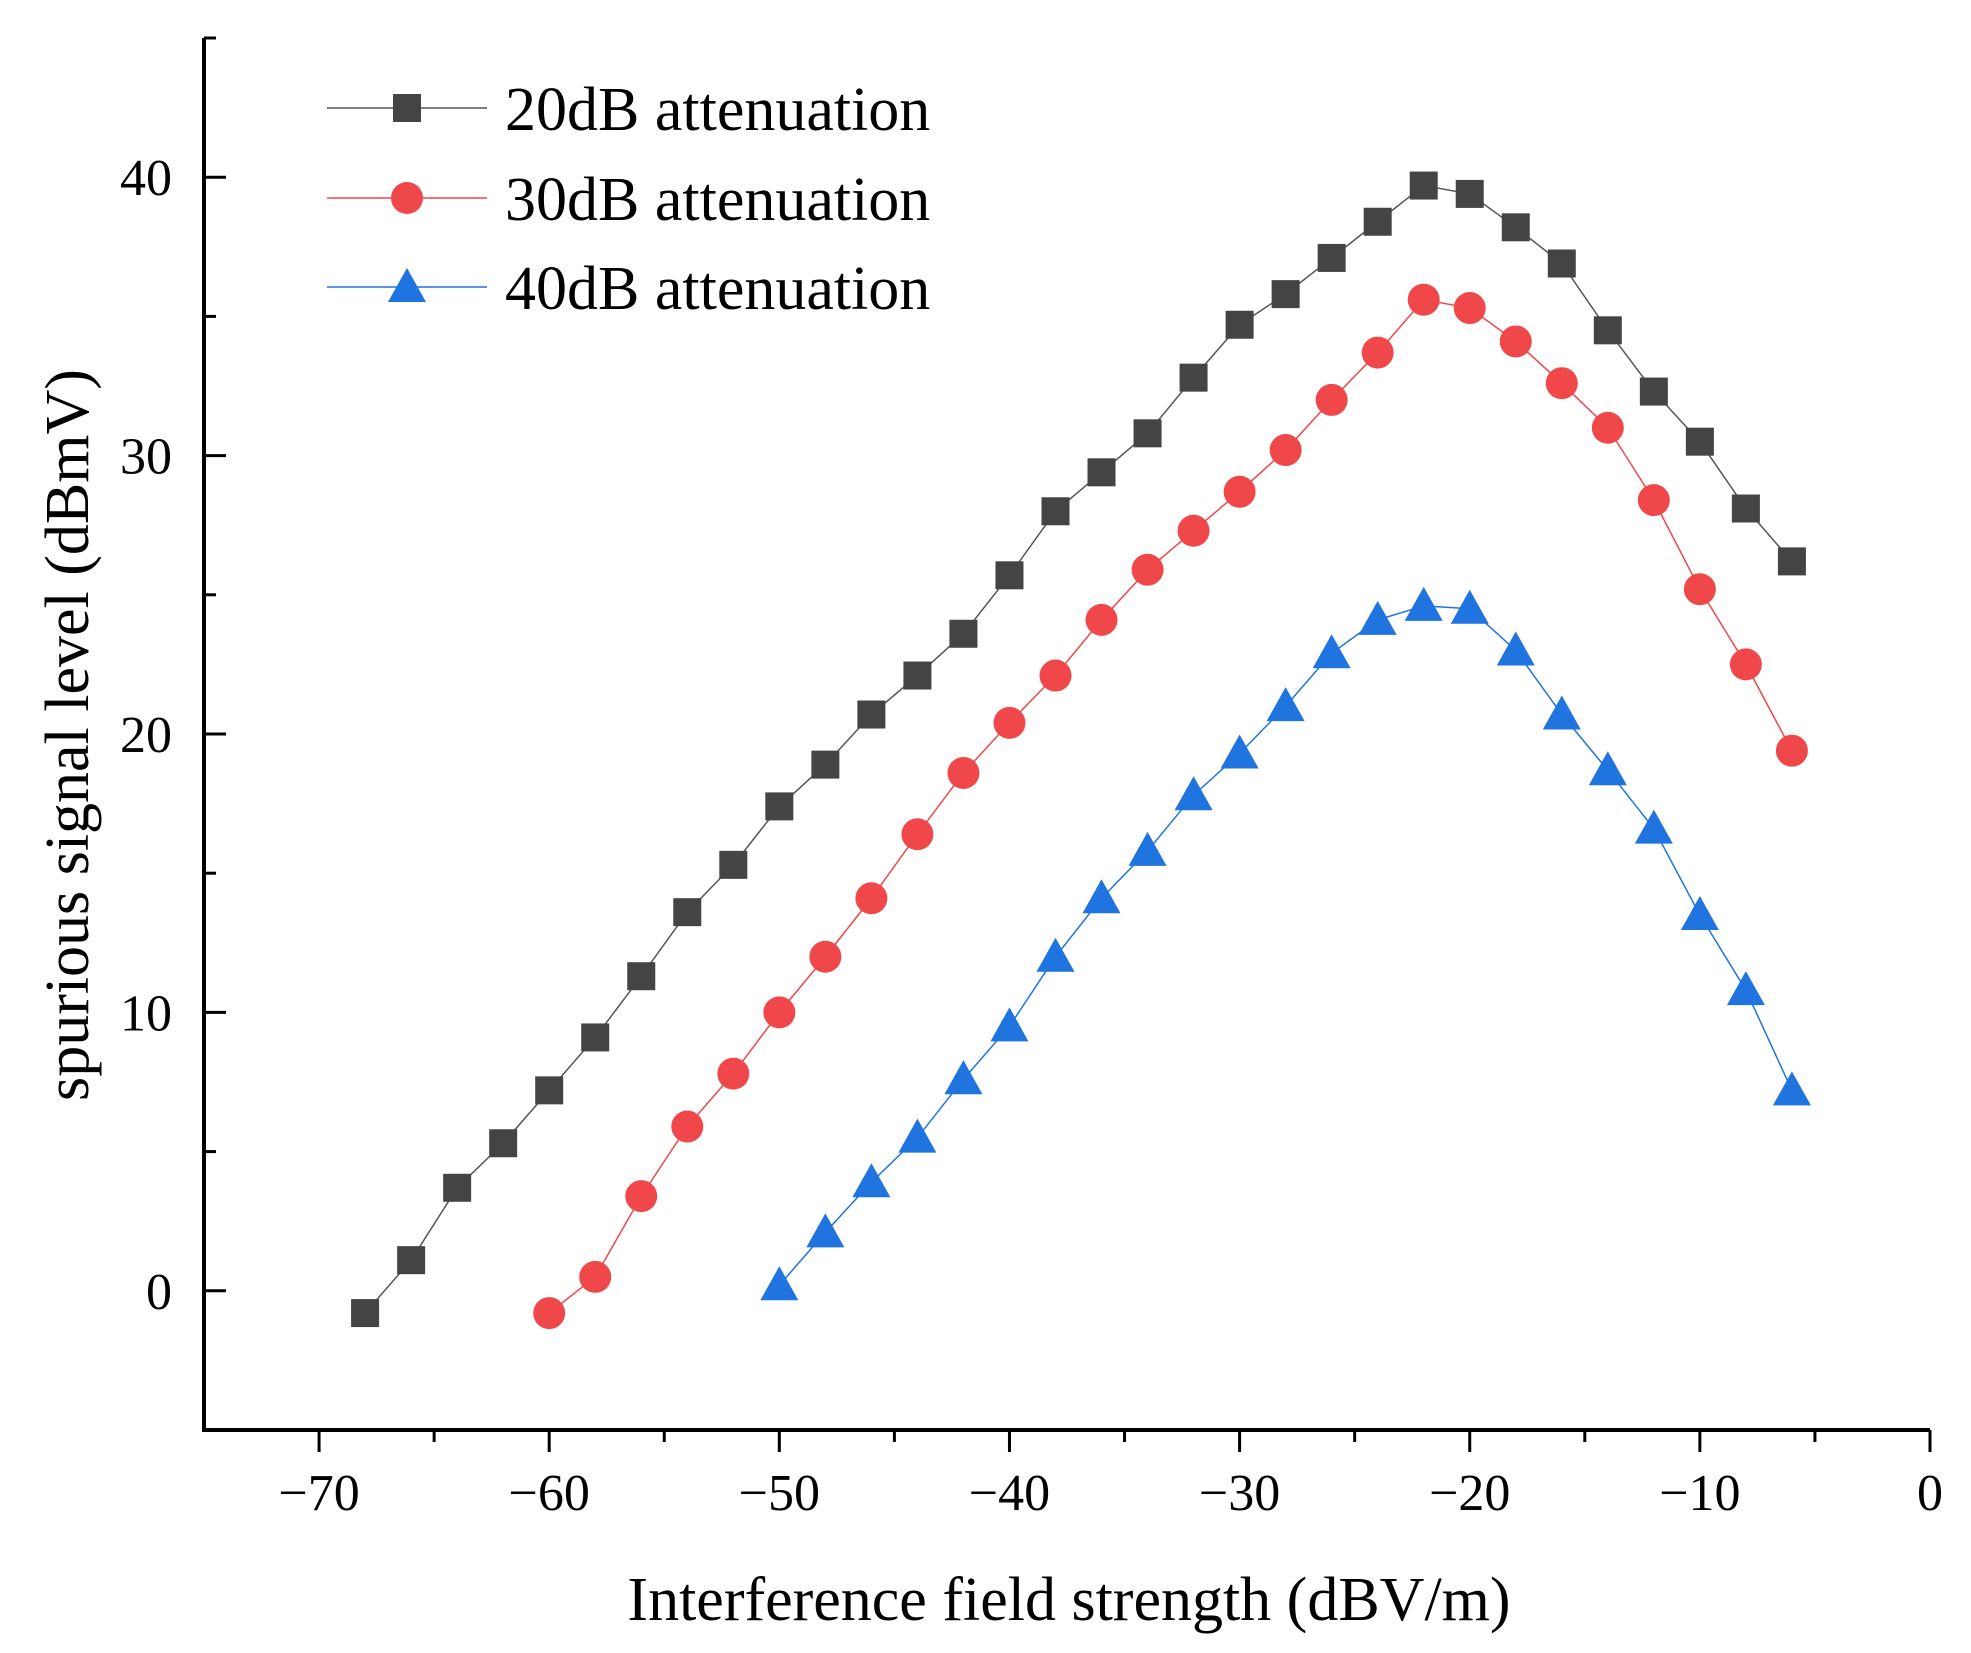 This screenshot has width=1971, height=1653. I want to click on y-tick-label: 10, so click(146, 1013).